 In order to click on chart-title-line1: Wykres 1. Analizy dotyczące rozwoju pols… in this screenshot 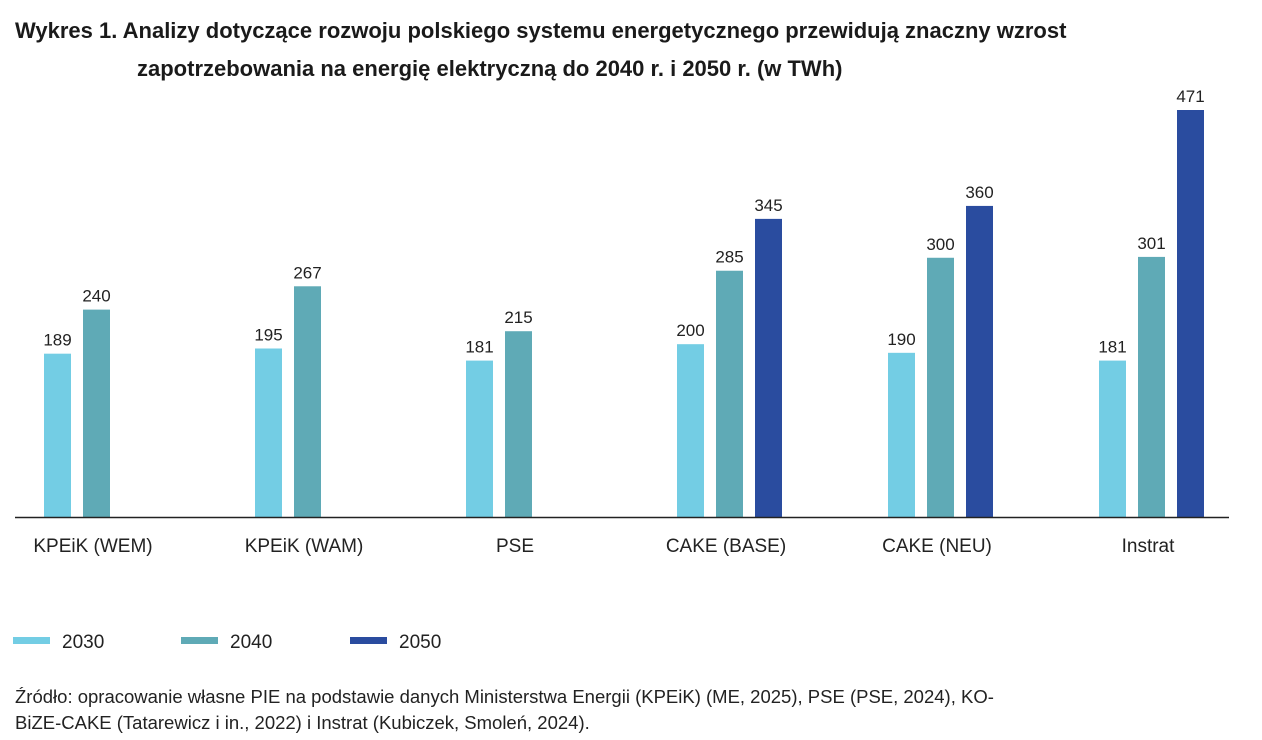, I will do `click(541, 30)`.